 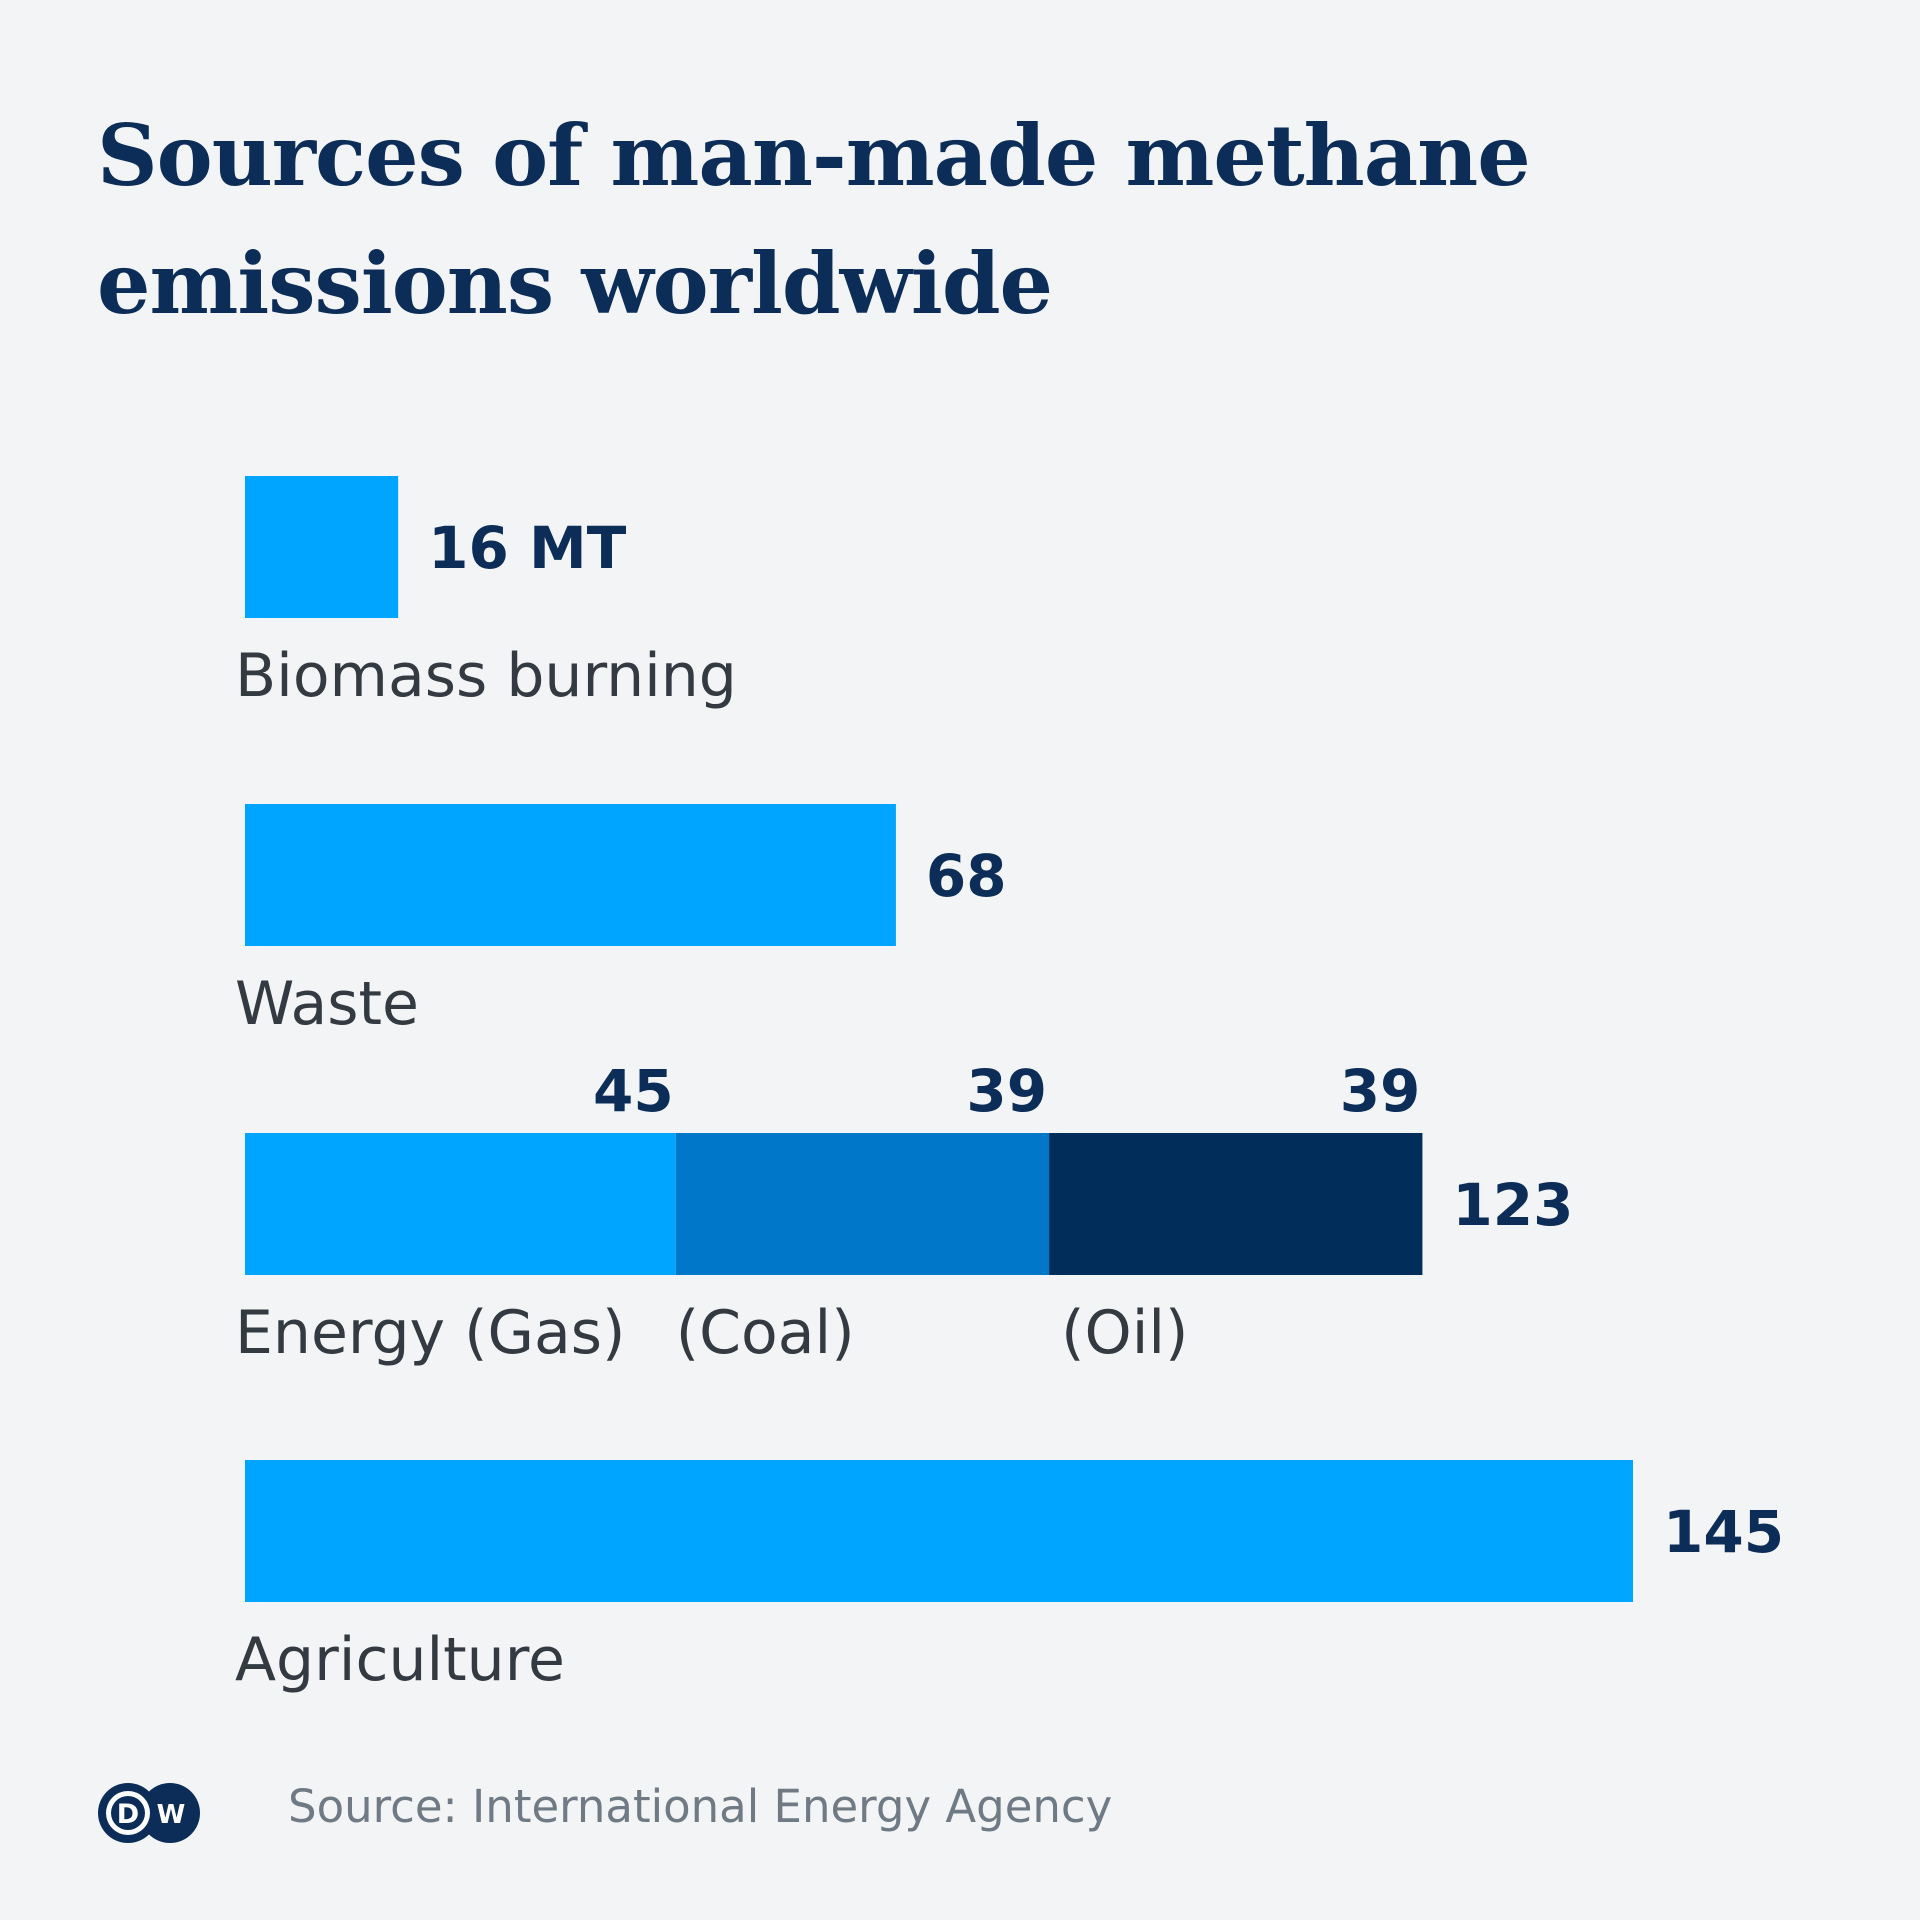 I want to click on svg-text: W, so click(x=171, y=1815).